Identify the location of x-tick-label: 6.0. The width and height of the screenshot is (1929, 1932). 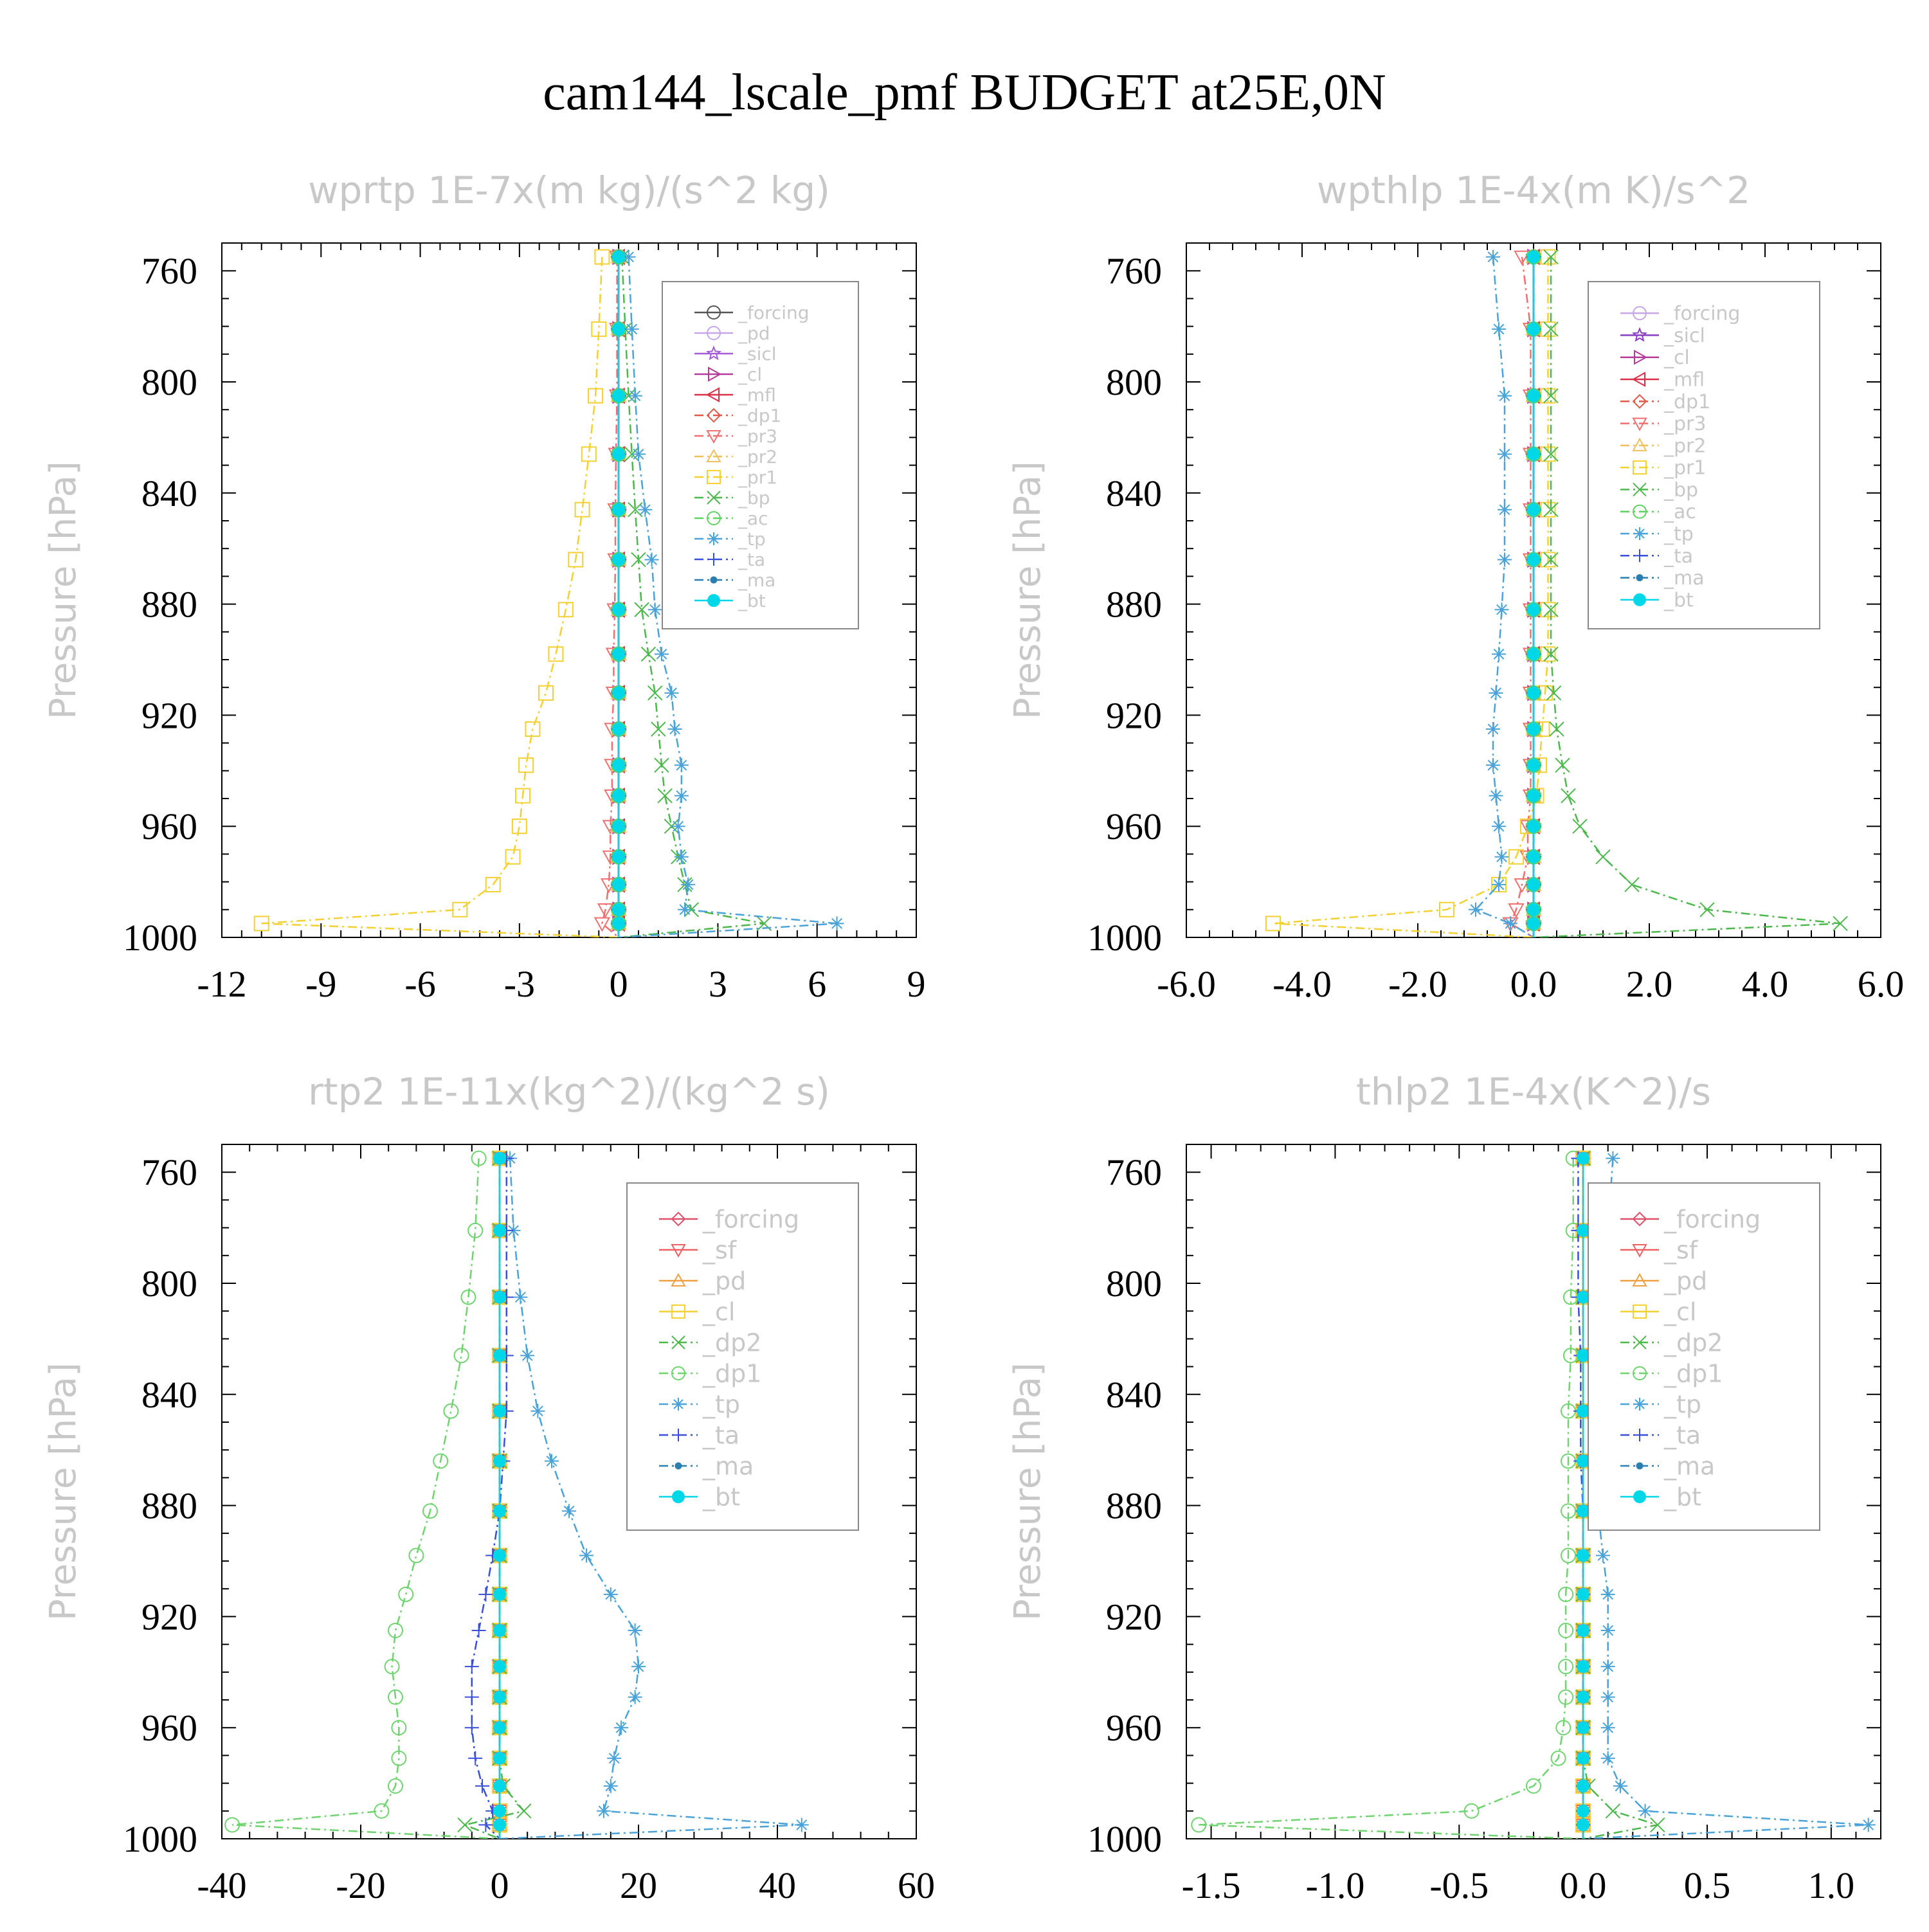
(1881, 984).